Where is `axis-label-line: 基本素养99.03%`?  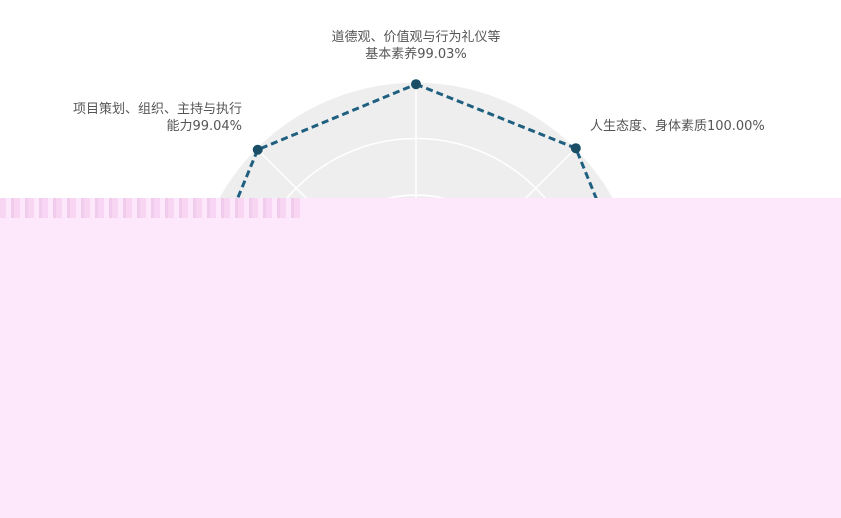 axis-label-line: 基本素养99.03% is located at coordinates (416, 54).